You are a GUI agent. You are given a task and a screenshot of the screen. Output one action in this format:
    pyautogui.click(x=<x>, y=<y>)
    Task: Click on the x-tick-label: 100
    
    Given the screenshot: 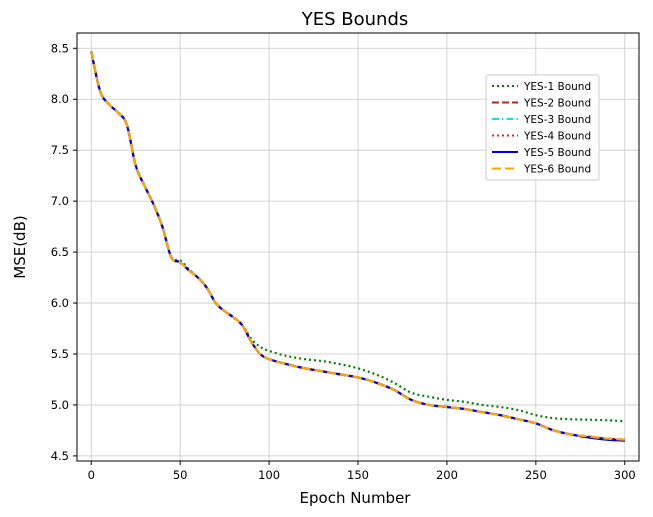 What is the action you would take?
    pyautogui.click(x=269, y=475)
    